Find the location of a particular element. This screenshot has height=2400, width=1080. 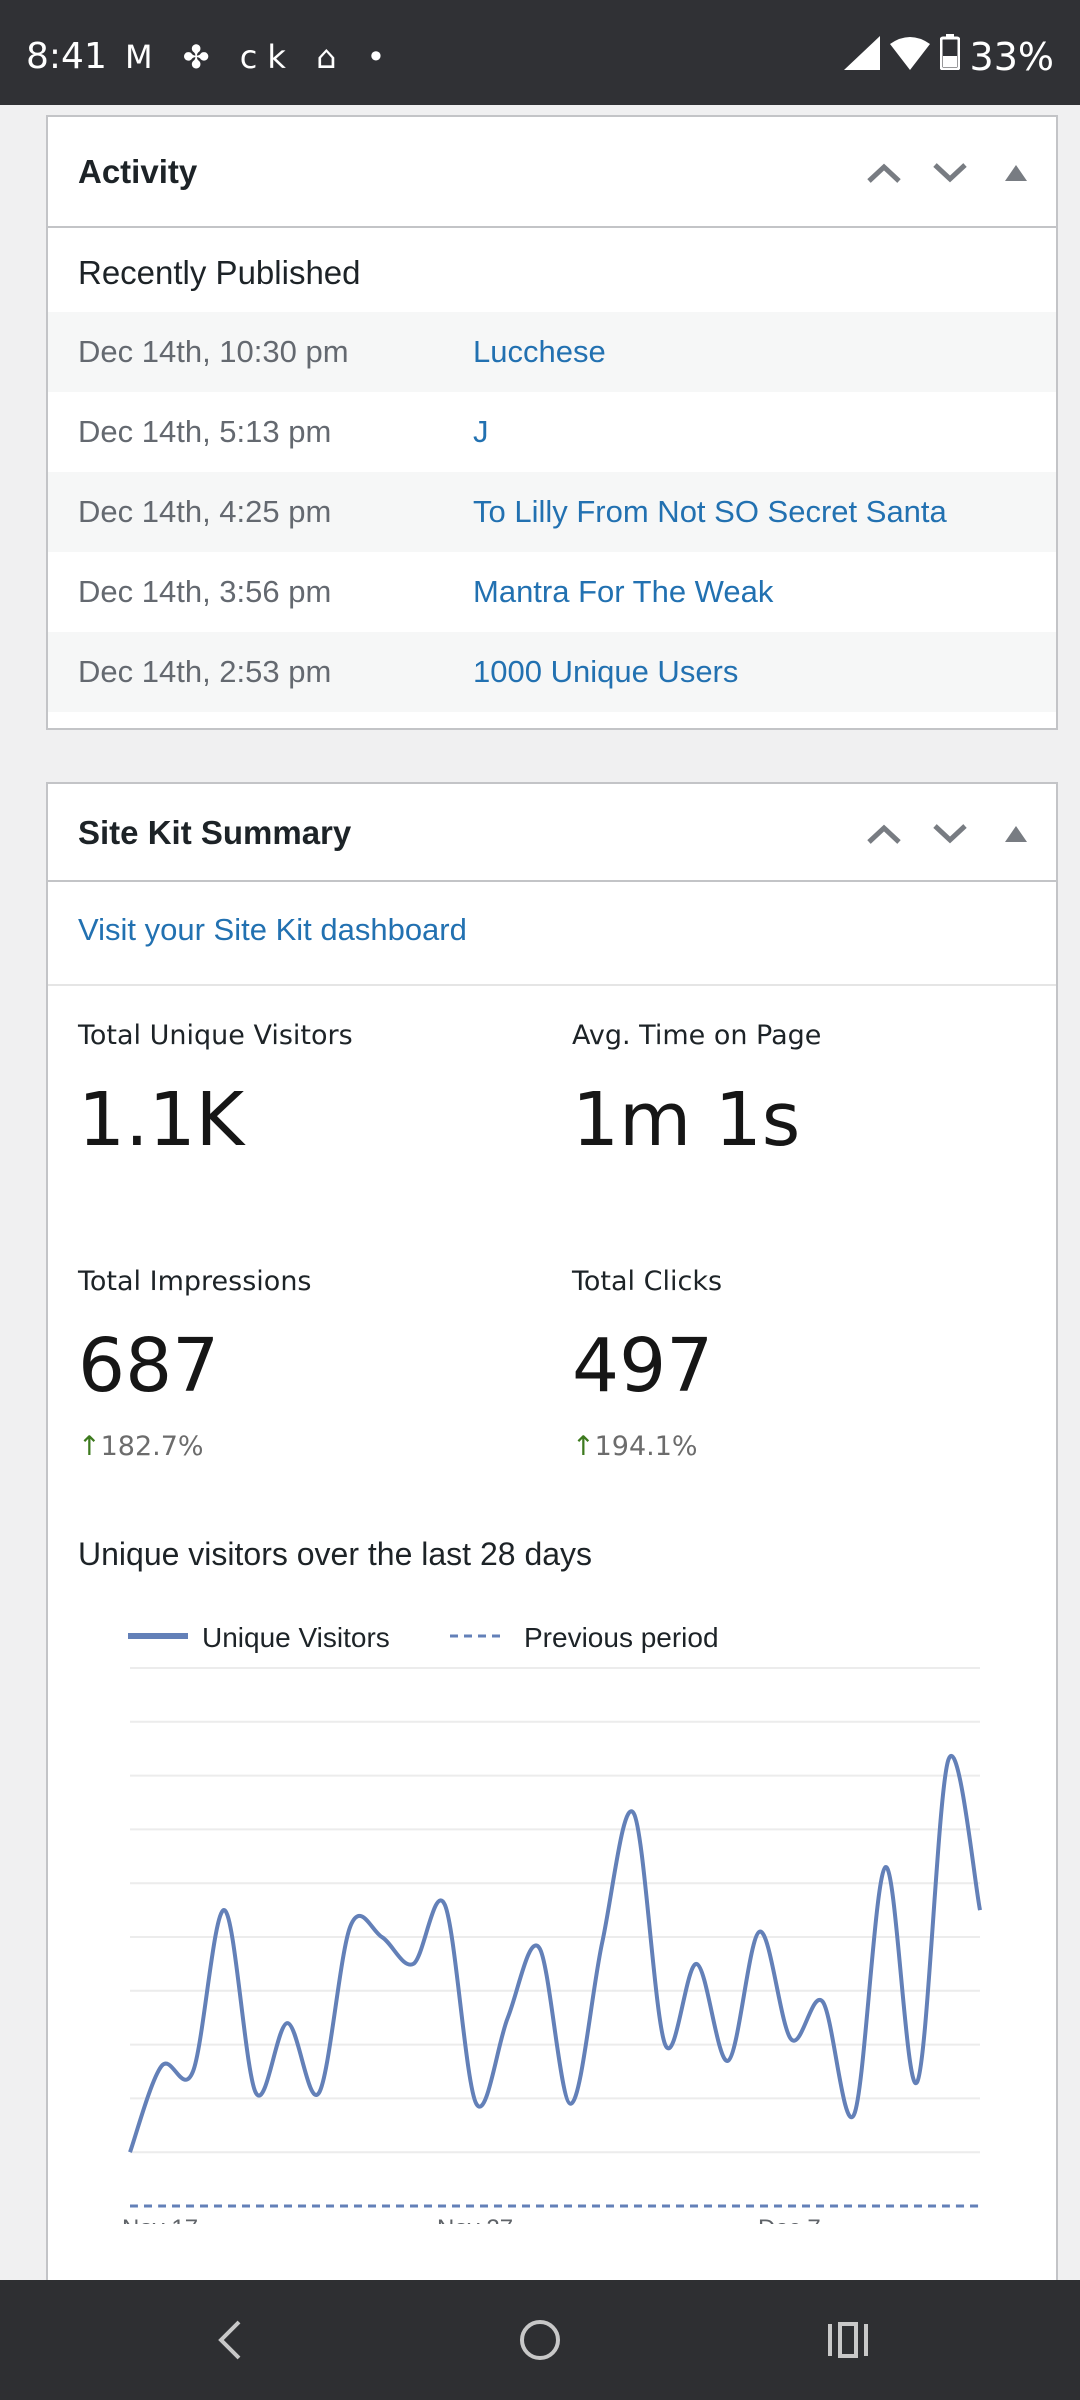

post-link: Lucchese is located at coordinates (539, 351).